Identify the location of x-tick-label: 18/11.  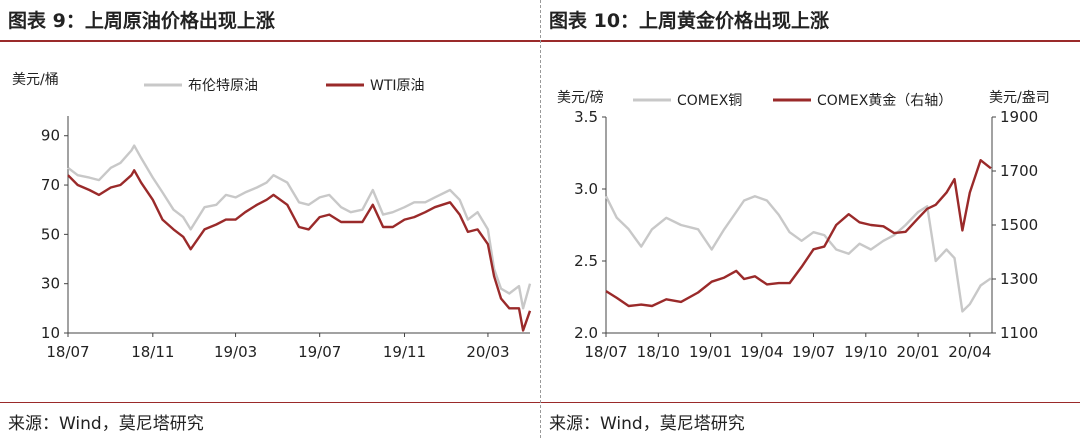
(152, 352).